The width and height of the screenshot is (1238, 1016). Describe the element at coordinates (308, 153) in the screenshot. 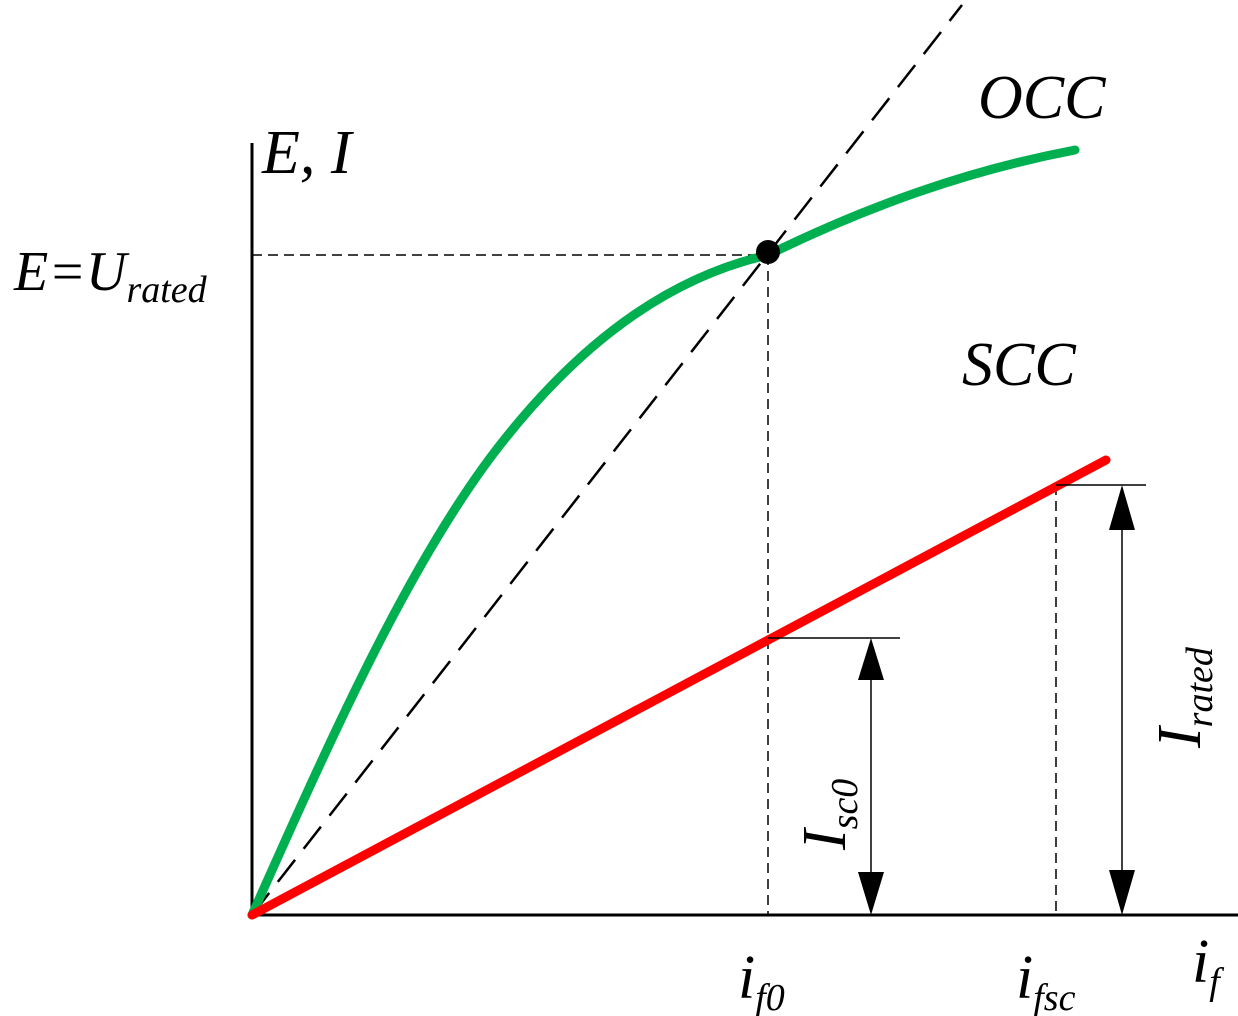

I see `y-axis-label: E, I` at that location.